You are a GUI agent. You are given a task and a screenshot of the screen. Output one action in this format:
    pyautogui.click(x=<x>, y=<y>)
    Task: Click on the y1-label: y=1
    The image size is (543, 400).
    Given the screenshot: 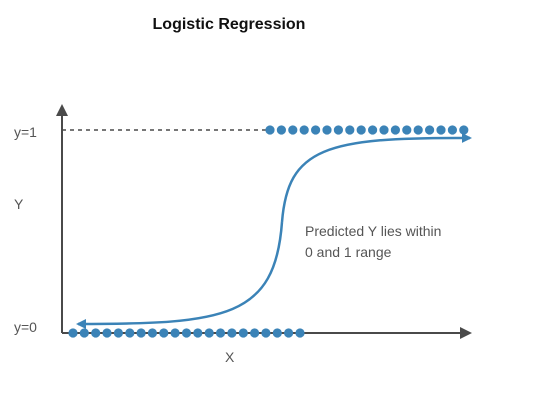 What is the action you would take?
    pyautogui.click(x=25, y=132)
    